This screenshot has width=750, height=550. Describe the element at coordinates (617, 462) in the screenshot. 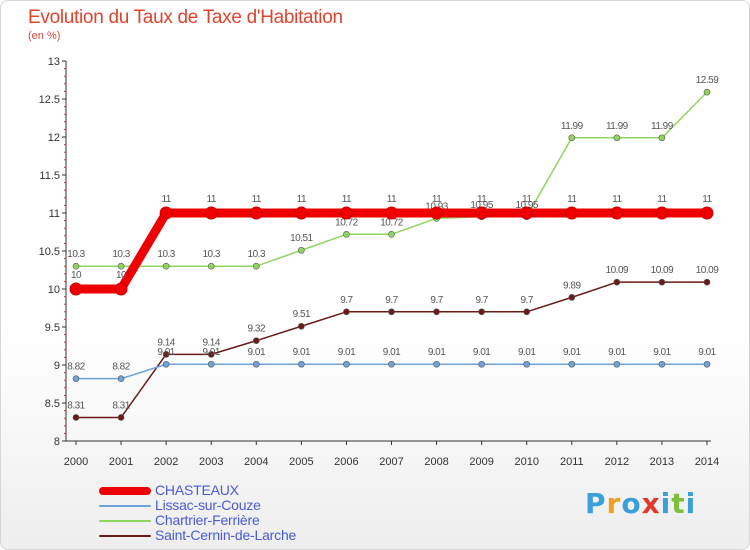

I see `x-tick-label: 2012` at that location.